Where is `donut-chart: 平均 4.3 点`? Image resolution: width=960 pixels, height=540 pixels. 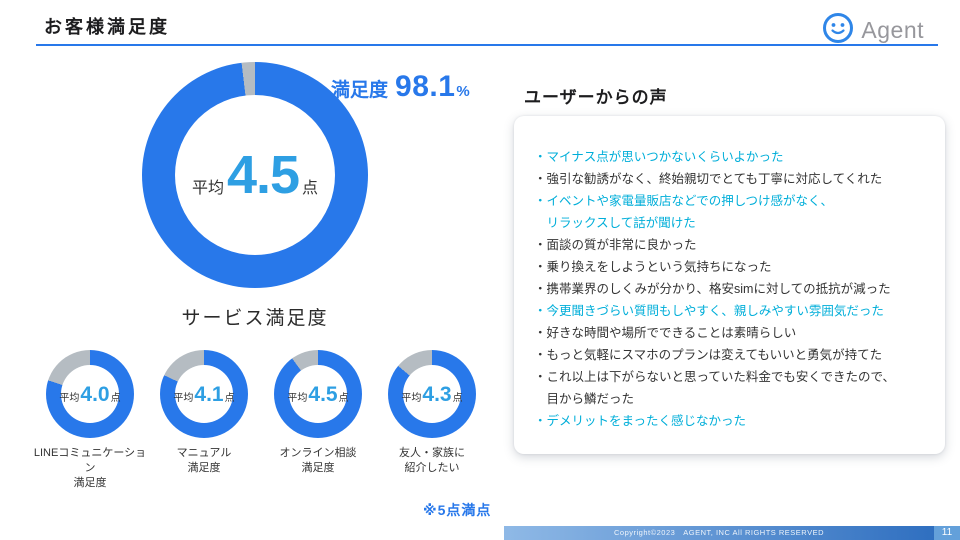 donut-chart: 平均 4.3 点 is located at coordinates (432, 394).